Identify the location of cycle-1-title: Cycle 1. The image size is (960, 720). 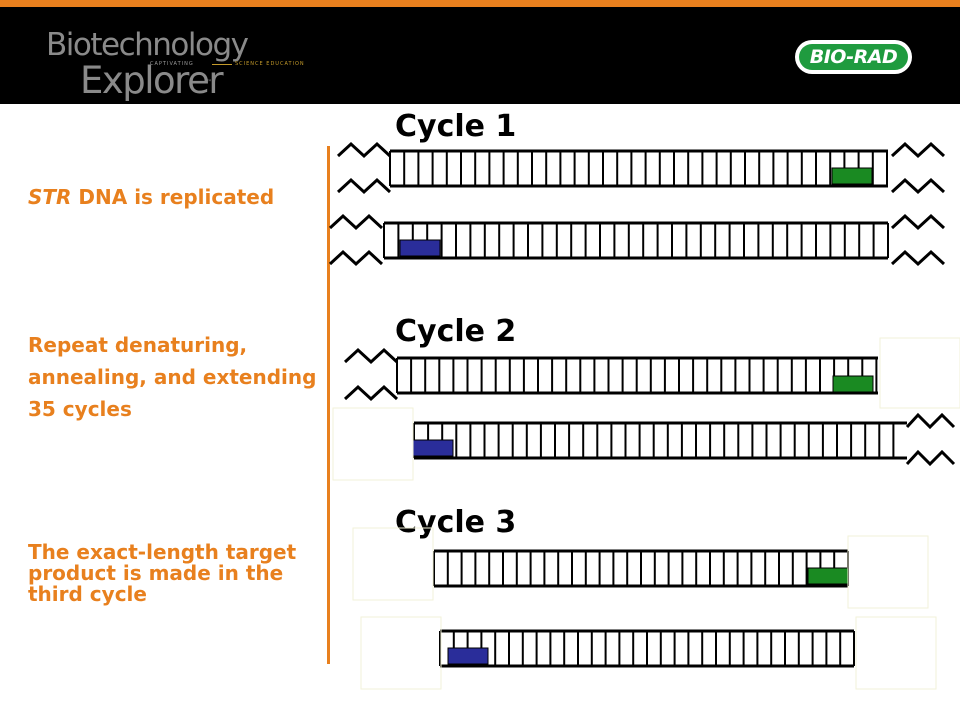
(456, 126).